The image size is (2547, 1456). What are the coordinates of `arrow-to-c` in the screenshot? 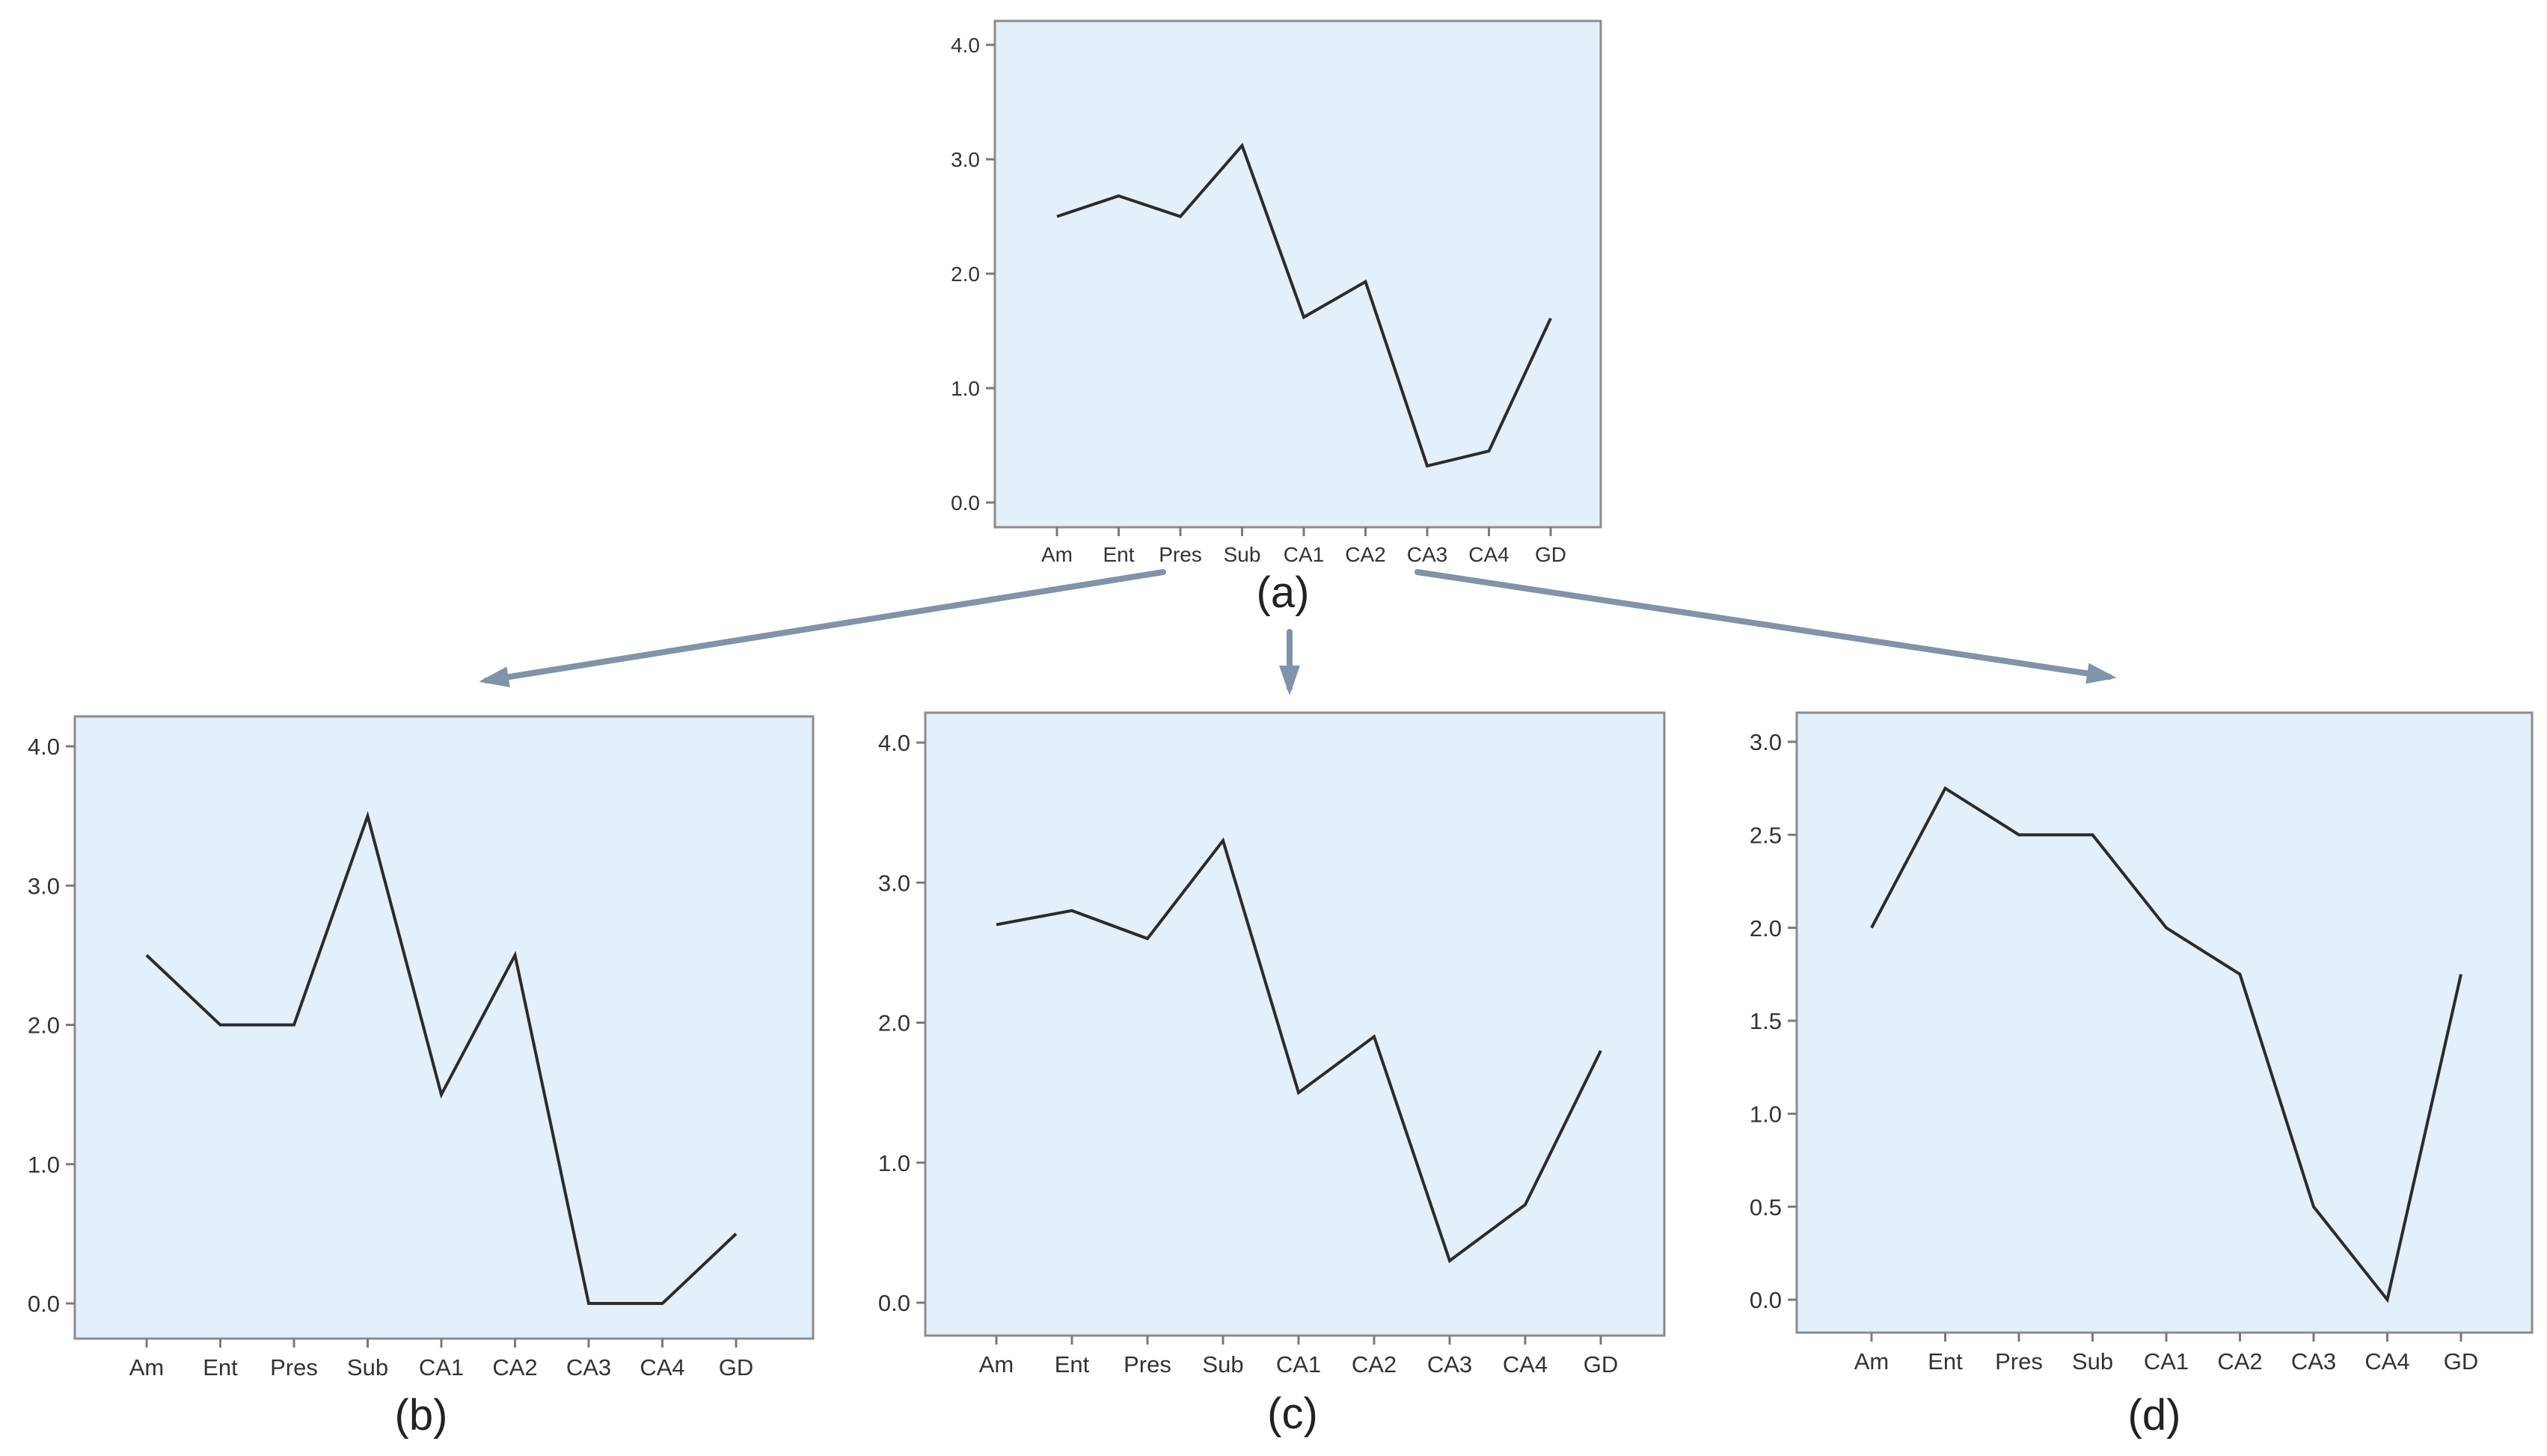 It's located at (1289, 662).